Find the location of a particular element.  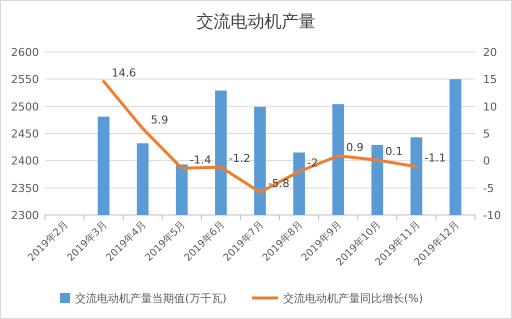

data-label: 5.9 is located at coordinates (159, 120).